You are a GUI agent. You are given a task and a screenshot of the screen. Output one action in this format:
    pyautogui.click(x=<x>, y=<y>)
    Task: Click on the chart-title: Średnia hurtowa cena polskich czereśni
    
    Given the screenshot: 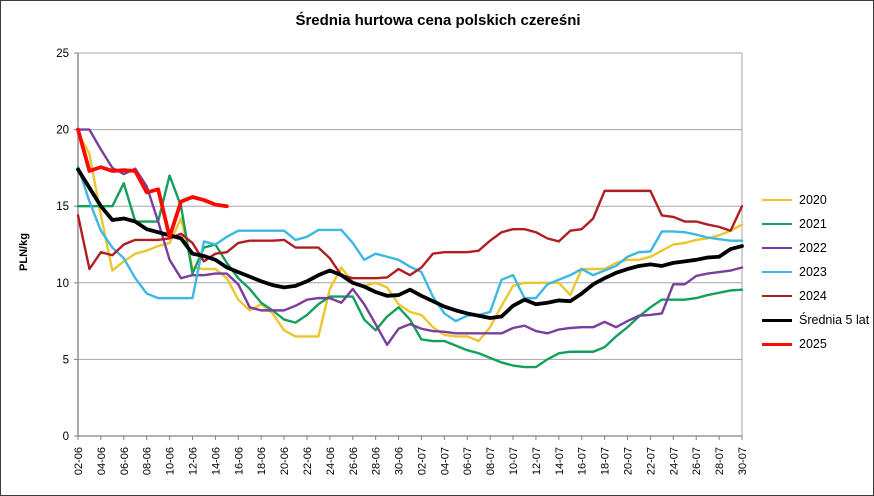 What is the action you would take?
    pyautogui.click(x=438, y=20)
    